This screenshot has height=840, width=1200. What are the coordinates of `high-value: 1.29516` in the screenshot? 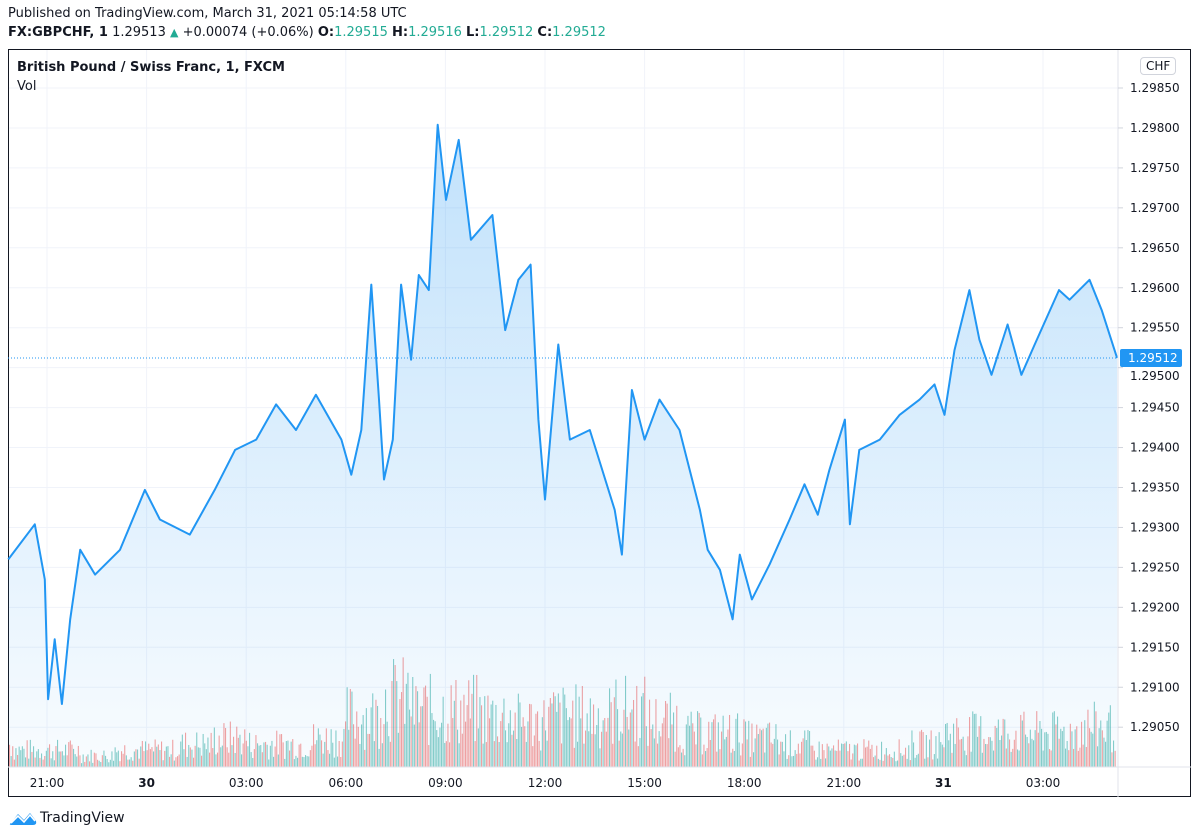 It's located at (435, 32).